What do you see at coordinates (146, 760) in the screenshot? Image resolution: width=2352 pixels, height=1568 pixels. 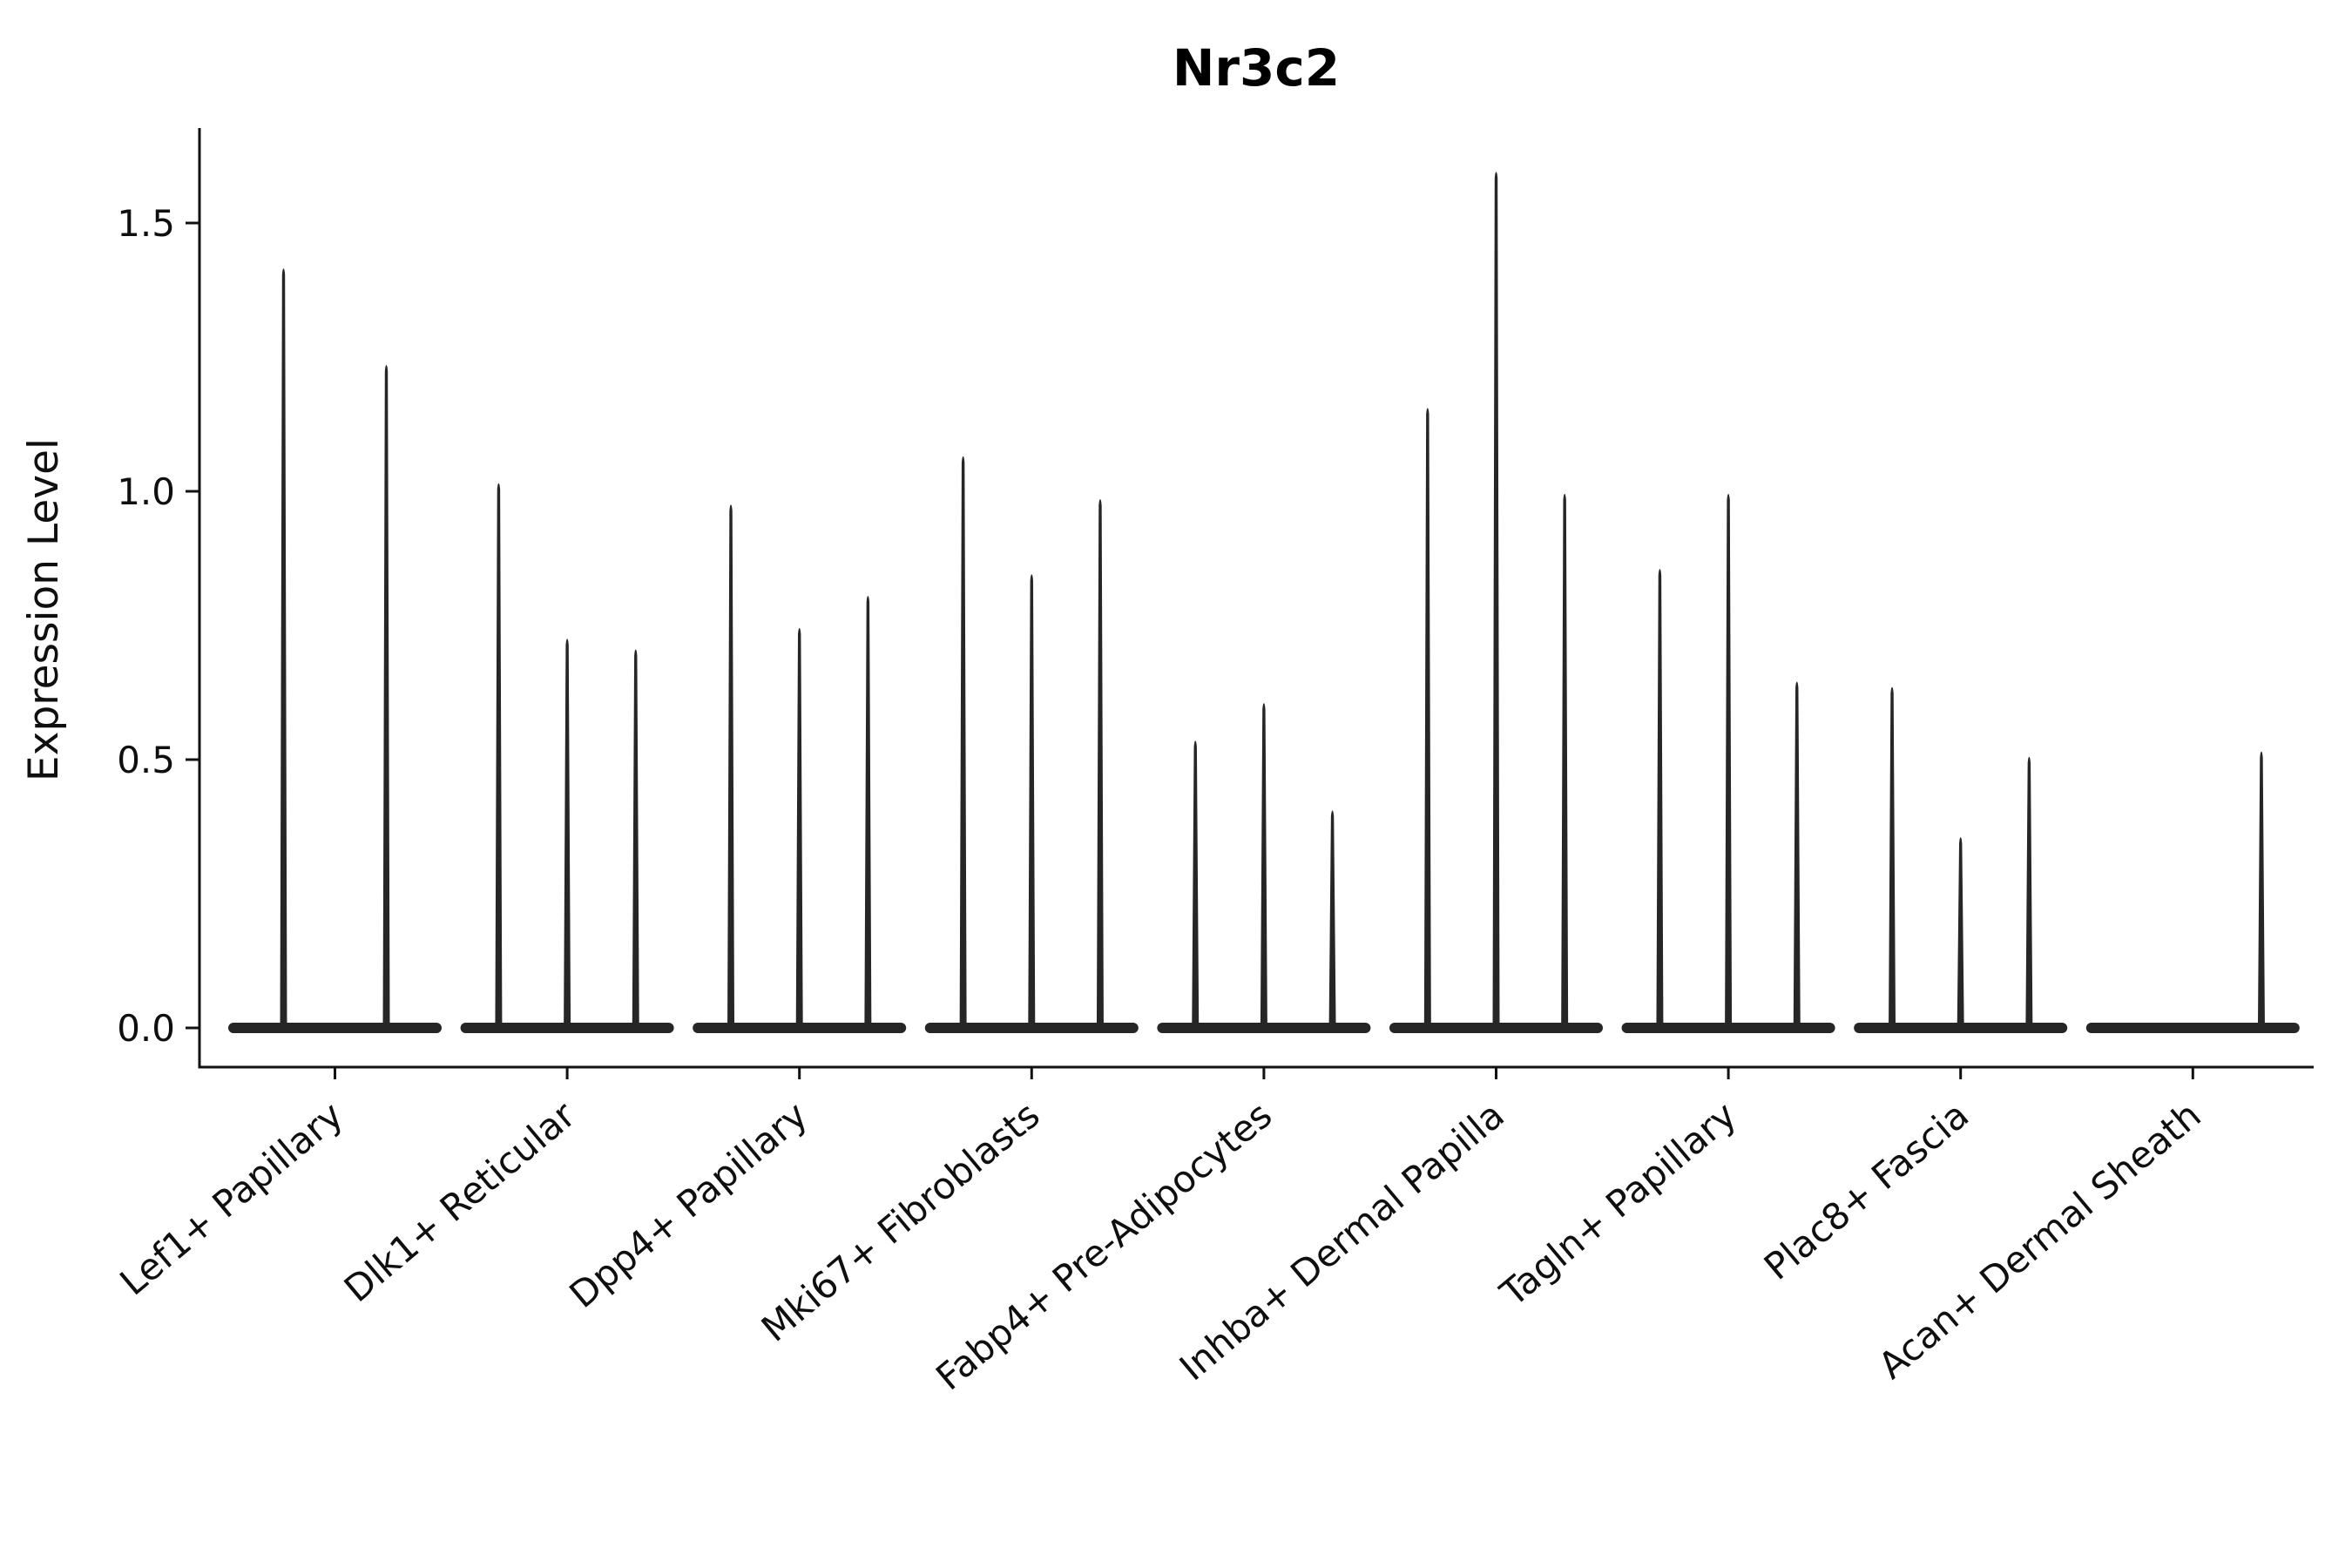 I see `y-tick-label: 0.5` at bounding box center [146, 760].